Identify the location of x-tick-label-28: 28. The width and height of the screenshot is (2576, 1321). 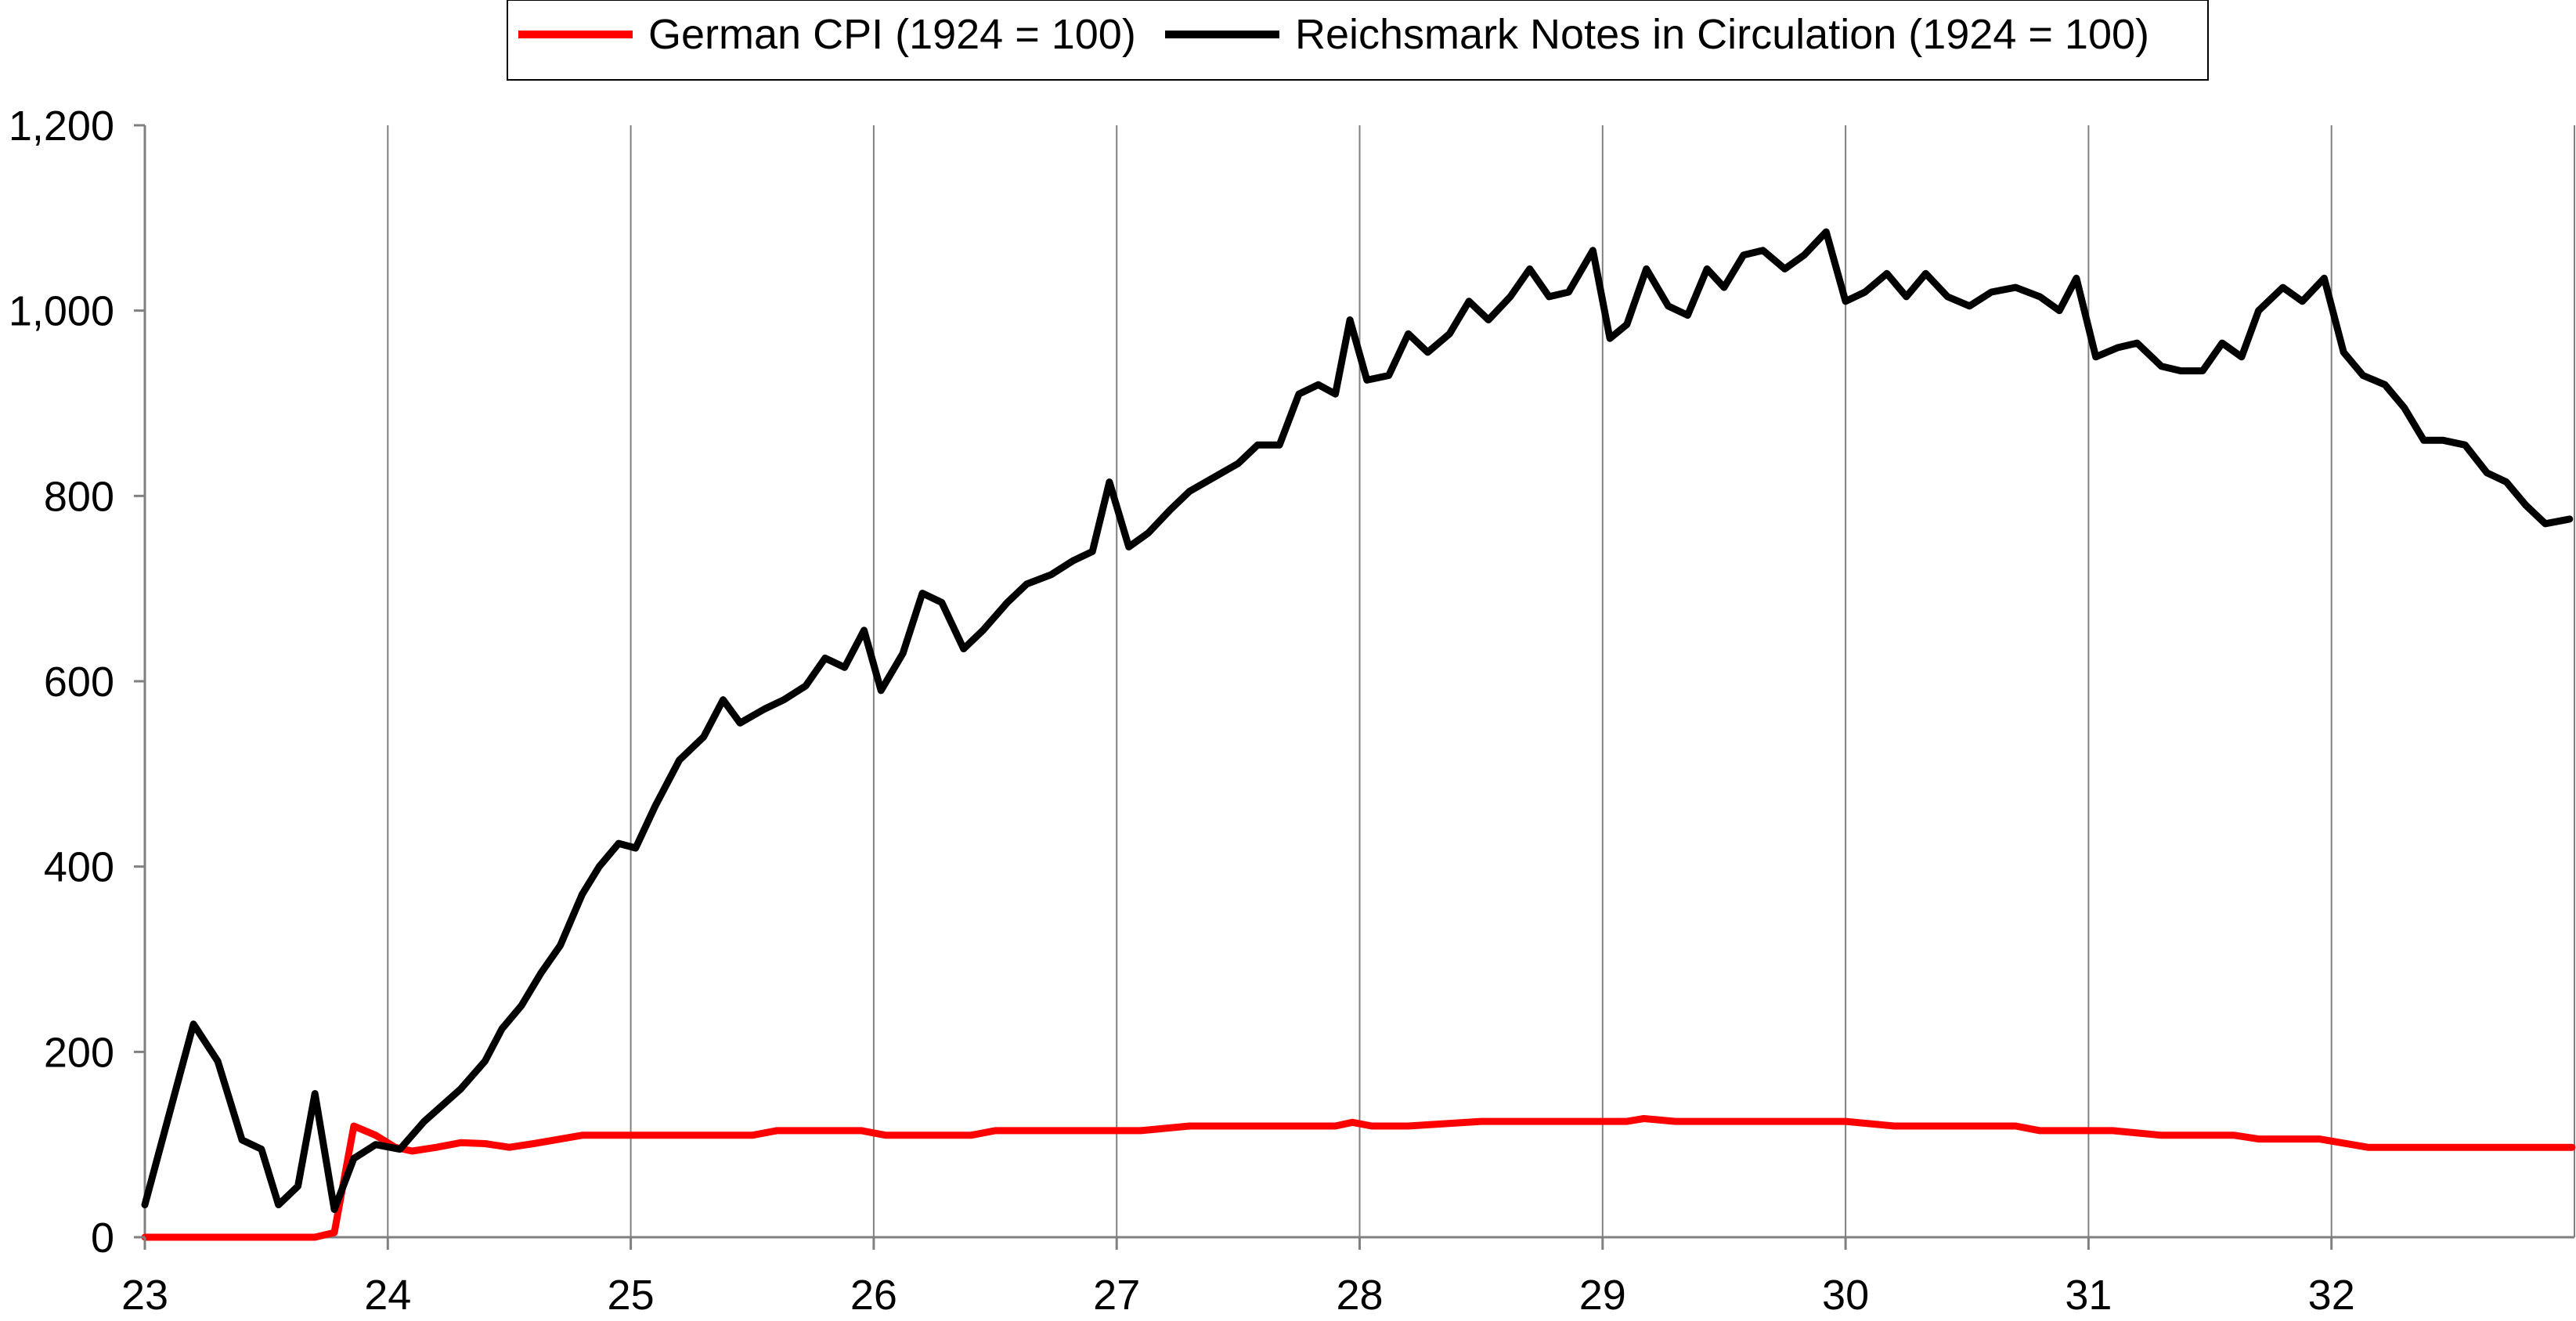
(1359, 1295).